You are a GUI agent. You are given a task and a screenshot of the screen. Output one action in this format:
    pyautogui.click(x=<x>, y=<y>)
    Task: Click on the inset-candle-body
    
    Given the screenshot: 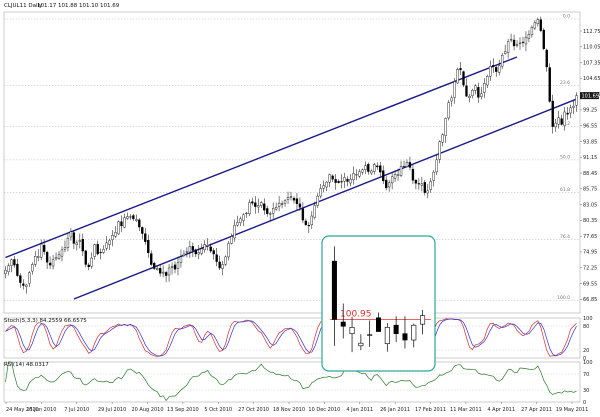 What is the action you would take?
    pyautogui.click(x=378, y=324)
    